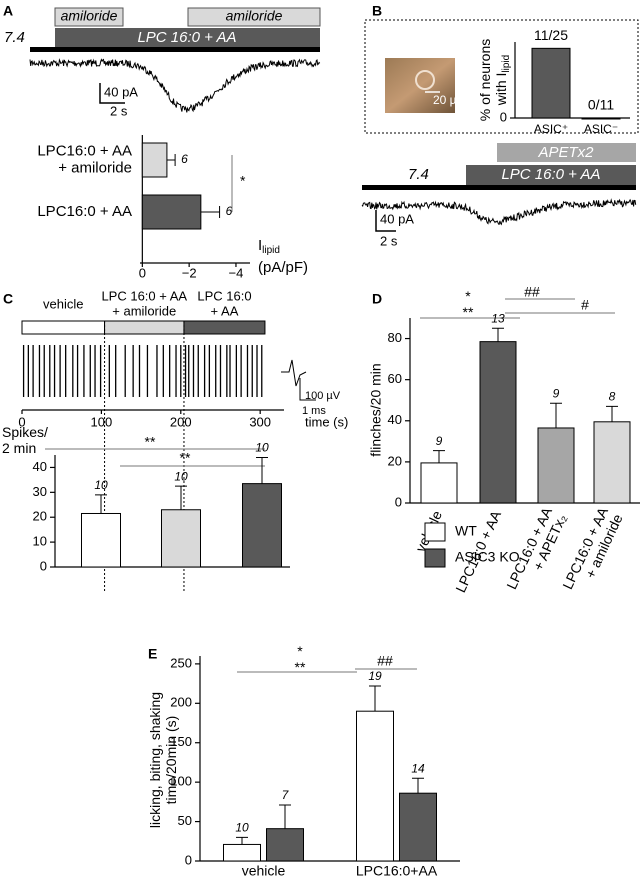 The image size is (643, 882). Describe the element at coordinates (121, 91) in the screenshot. I see `scale-label: 40 pA` at that location.